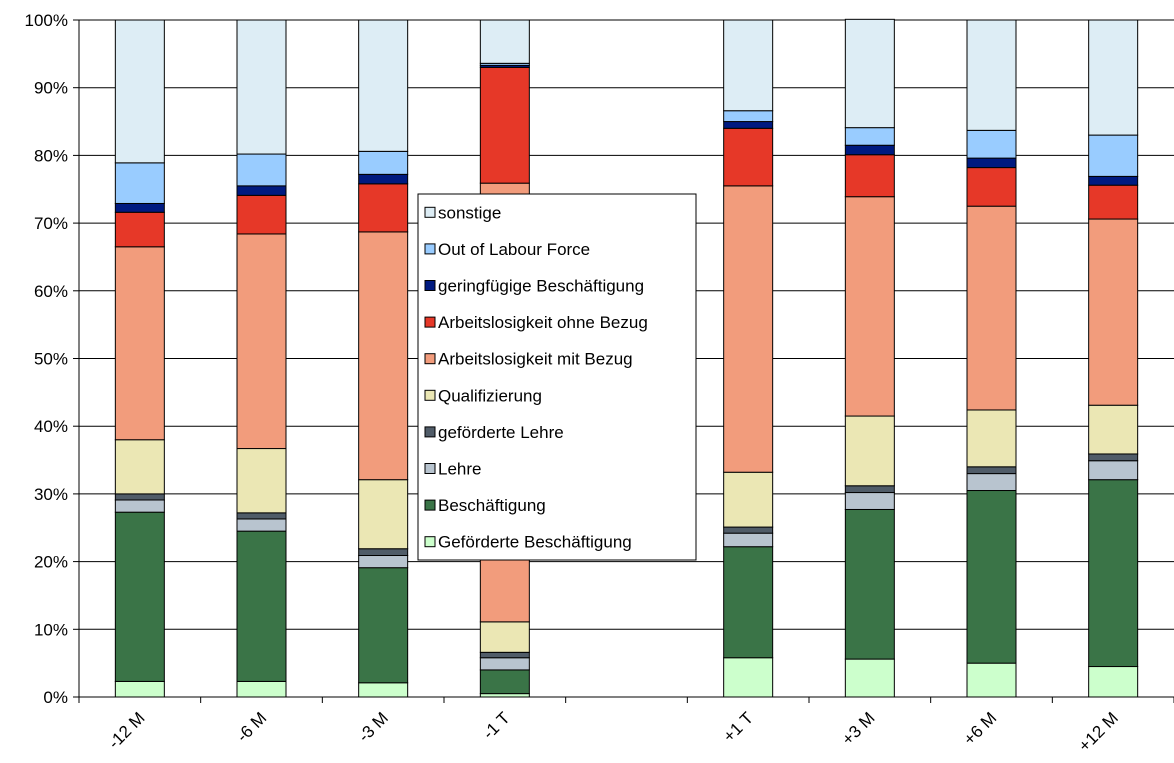  What do you see at coordinates (490, 395) in the screenshot?
I see `legend-label: Qualifizierung` at bounding box center [490, 395].